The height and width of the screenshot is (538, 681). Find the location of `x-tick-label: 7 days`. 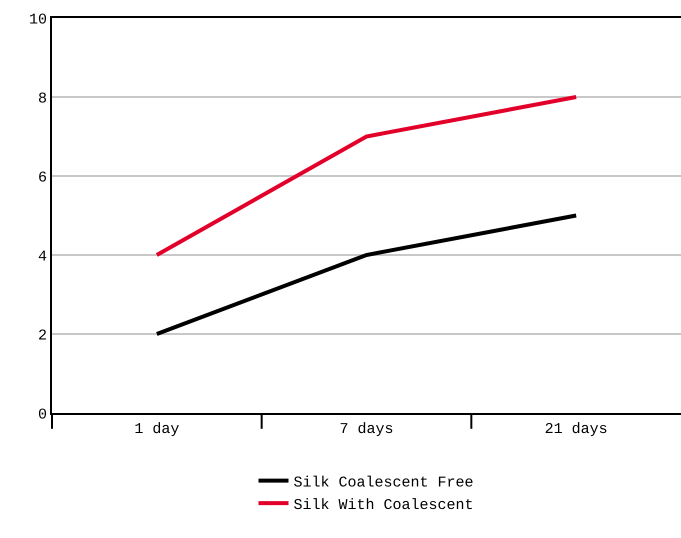

x-tick-label: 7 days is located at coordinates (366, 429).